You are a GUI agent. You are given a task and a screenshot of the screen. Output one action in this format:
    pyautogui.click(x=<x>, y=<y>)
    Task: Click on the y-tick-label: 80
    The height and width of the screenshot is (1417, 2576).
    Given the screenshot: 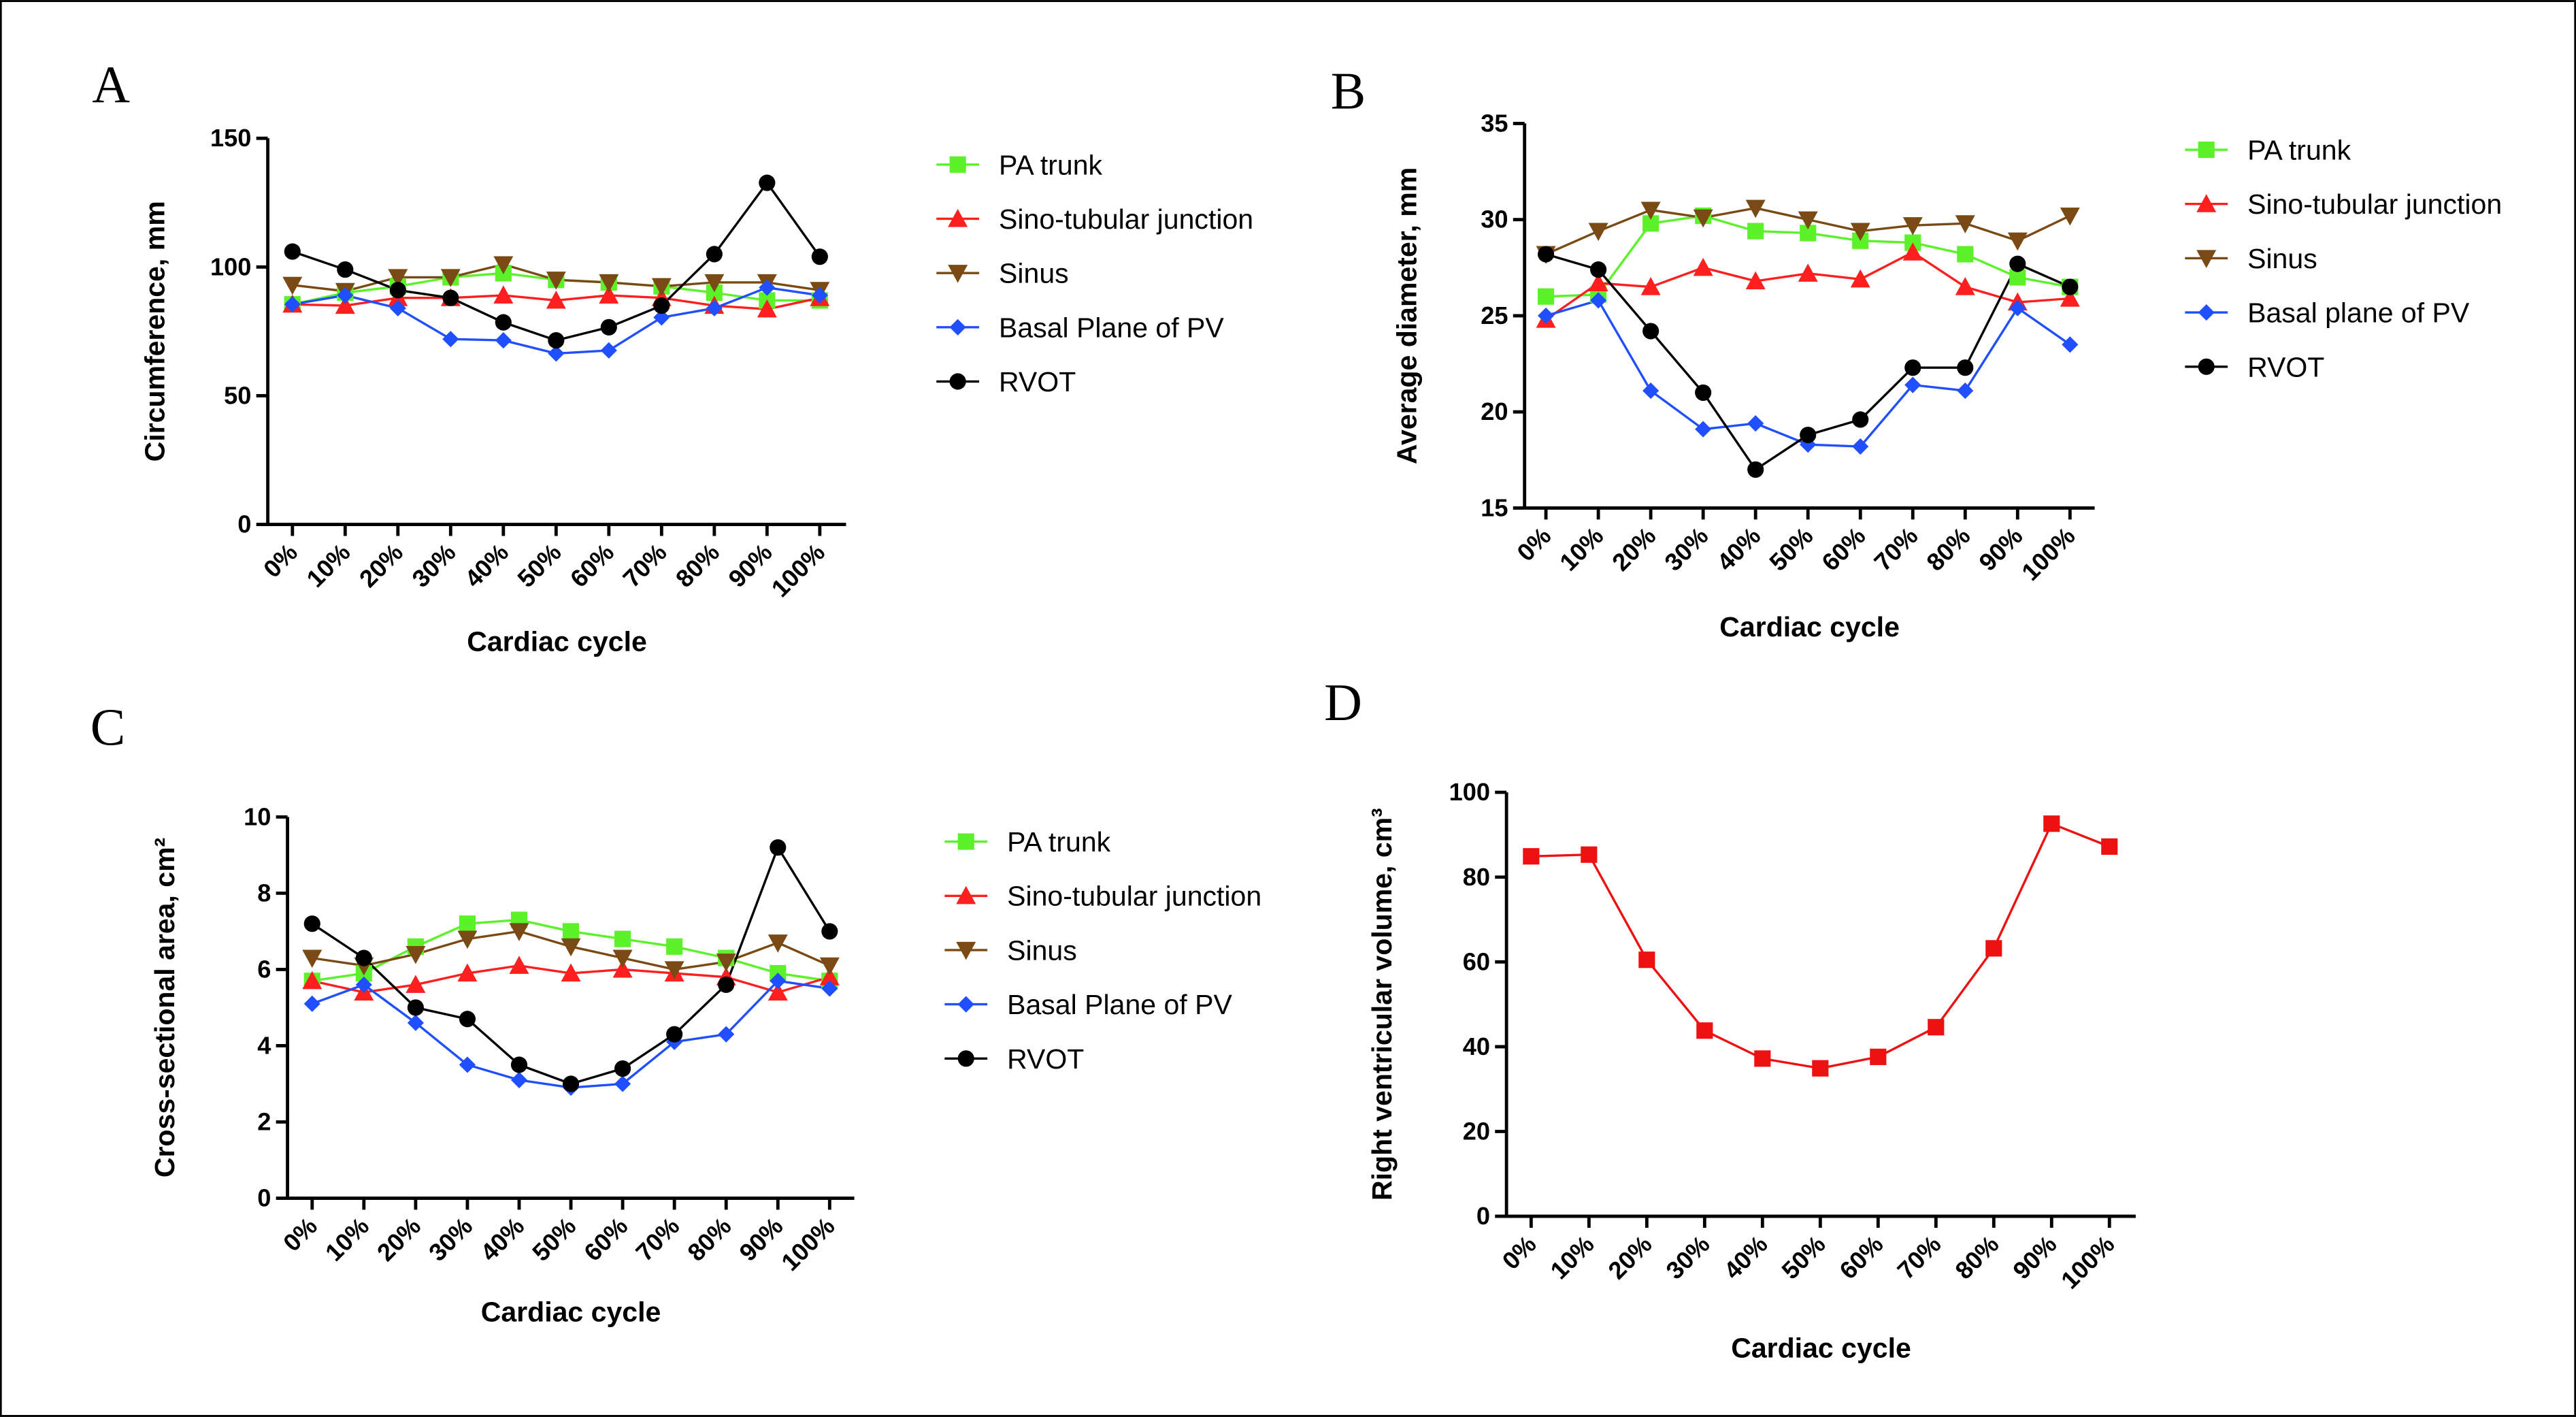 What is the action you would take?
    pyautogui.click(x=1477, y=877)
    